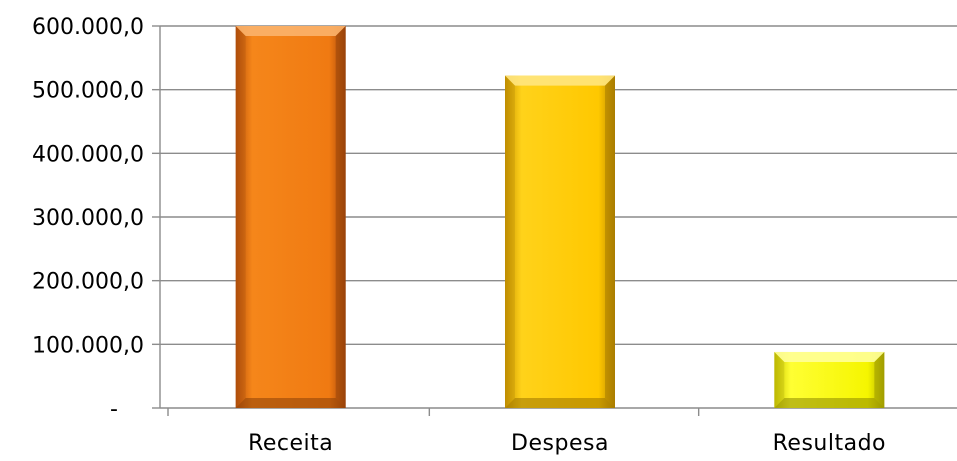  What do you see at coordinates (290, 443) in the screenshot?
I see `x-category-label: Receita` at bounding box center [290, 443].